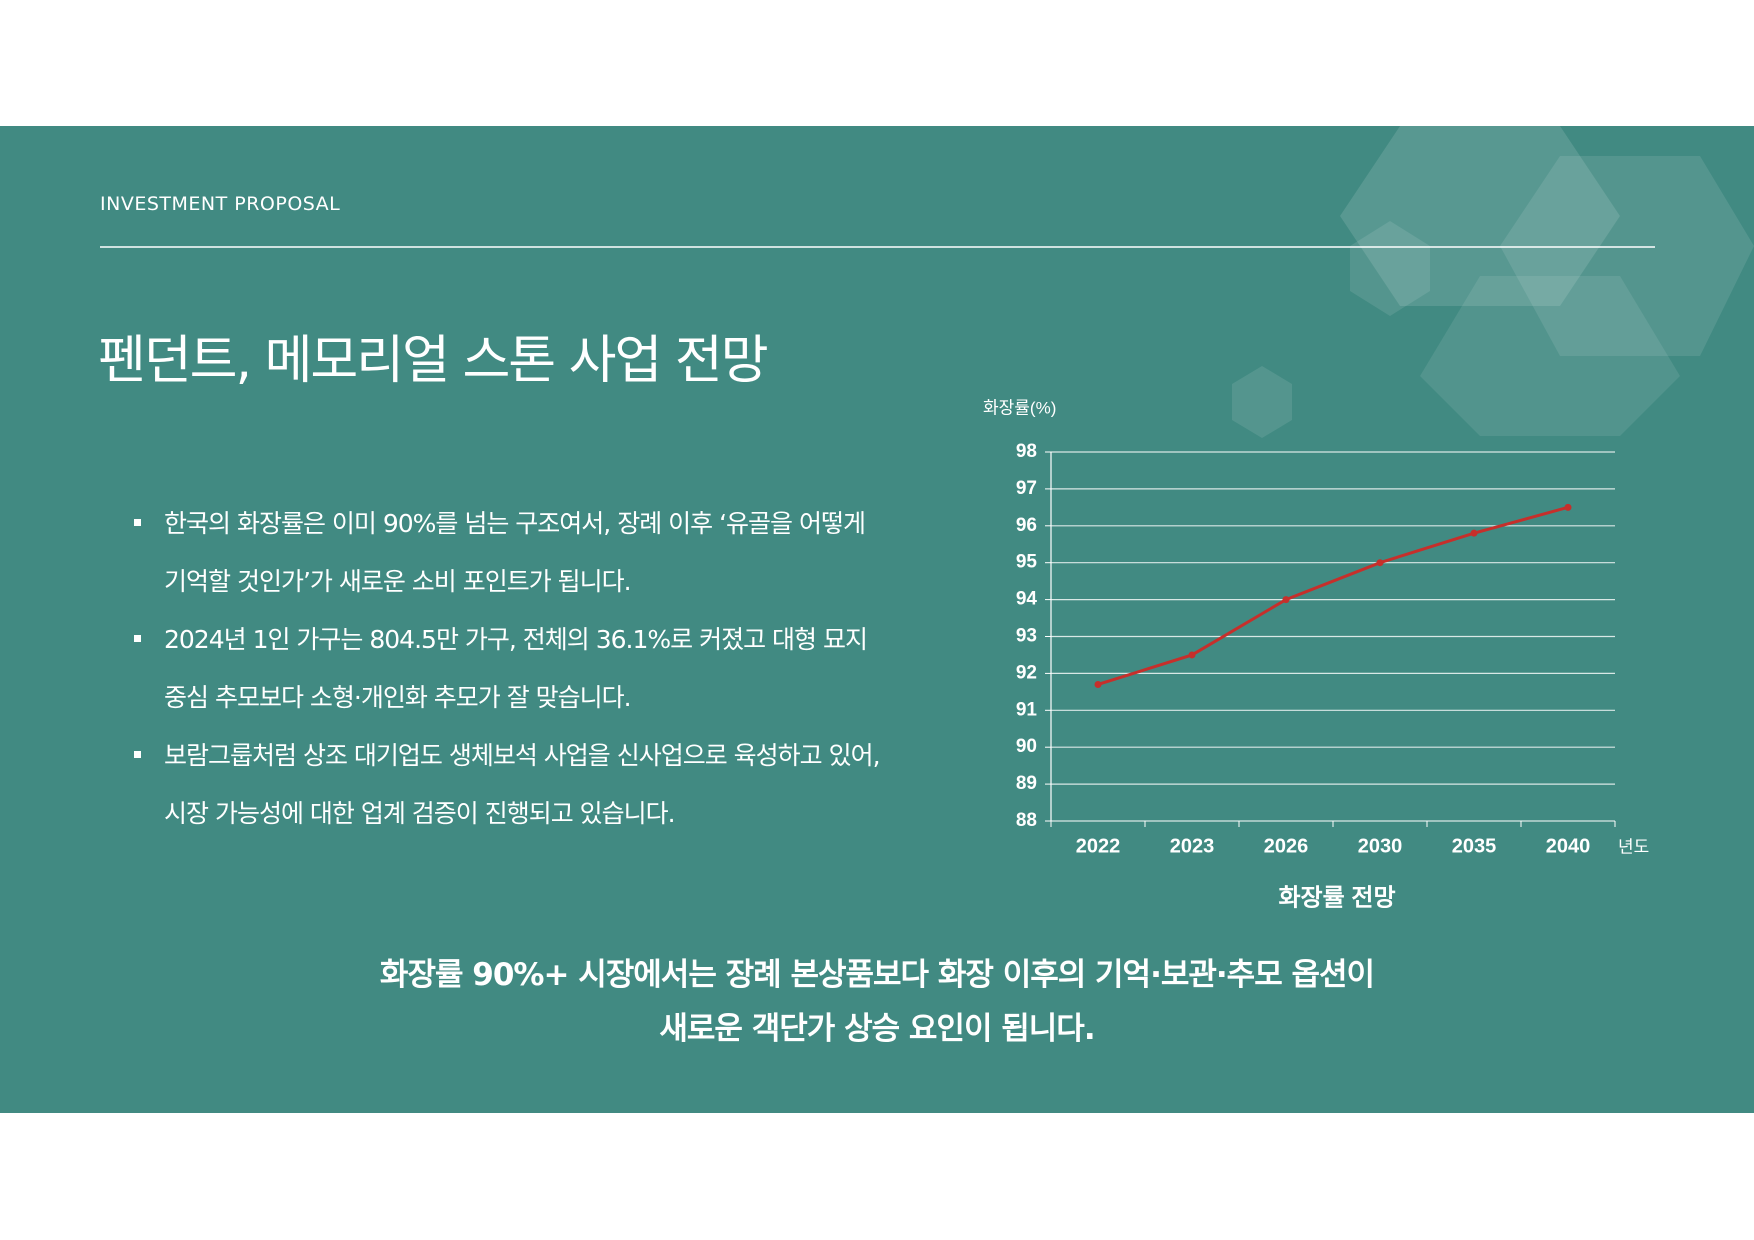 This screenshot has height=1240, width=1754. What do you see at coordinates (1333, 595) in the screenshot?
I see `line-series` at bounding box center [1333, 595].